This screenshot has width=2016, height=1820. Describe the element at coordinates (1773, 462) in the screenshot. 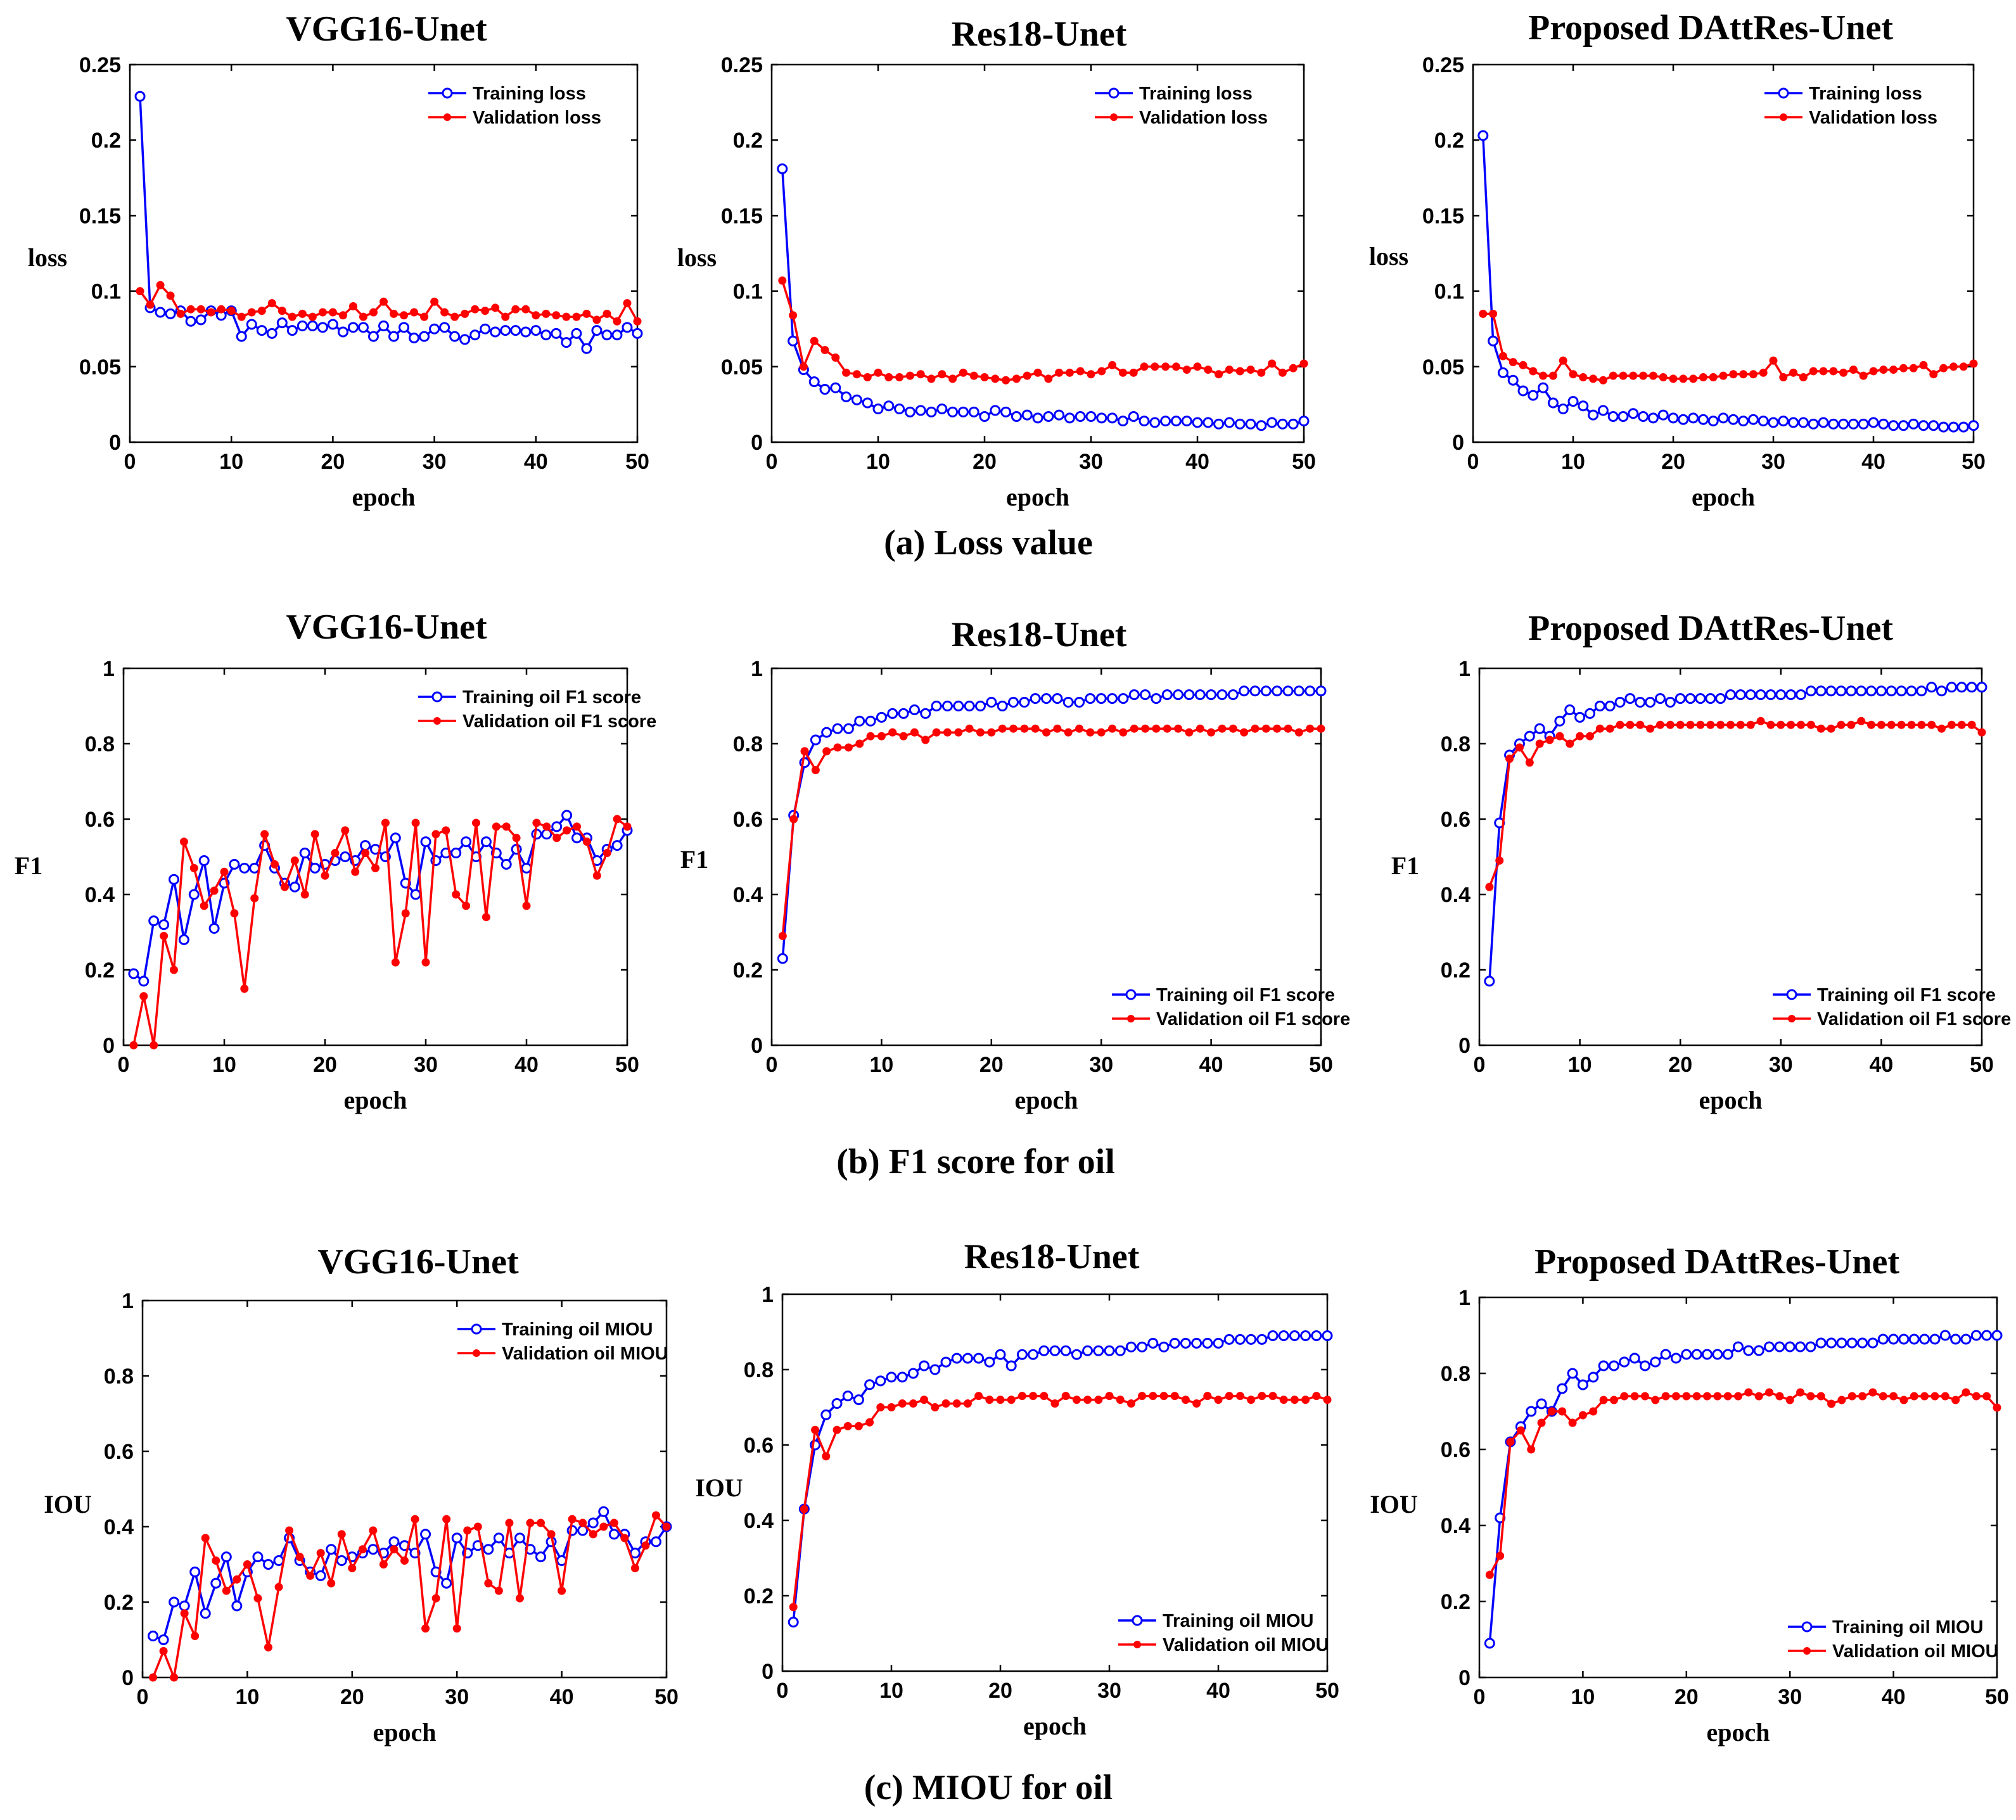

I see `x-tick-label: 30` at that location.